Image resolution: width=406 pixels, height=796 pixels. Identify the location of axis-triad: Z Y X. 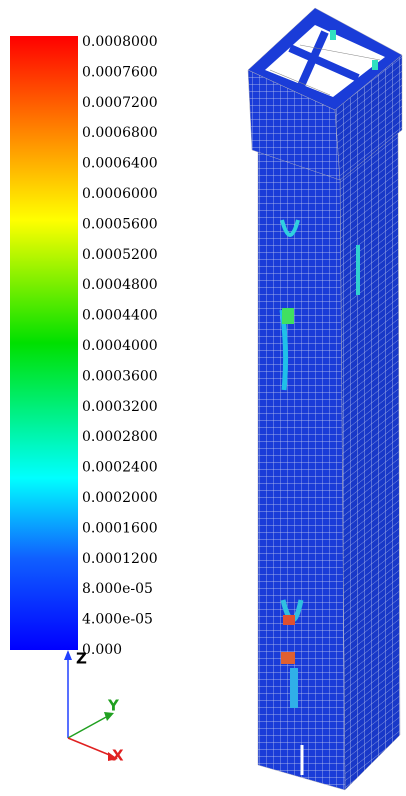
(94, 707).